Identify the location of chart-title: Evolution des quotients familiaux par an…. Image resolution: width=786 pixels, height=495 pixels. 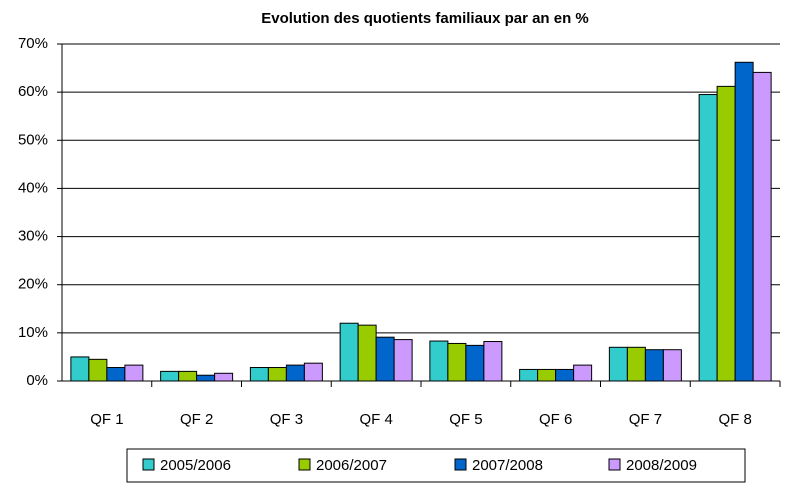
(425, 18).